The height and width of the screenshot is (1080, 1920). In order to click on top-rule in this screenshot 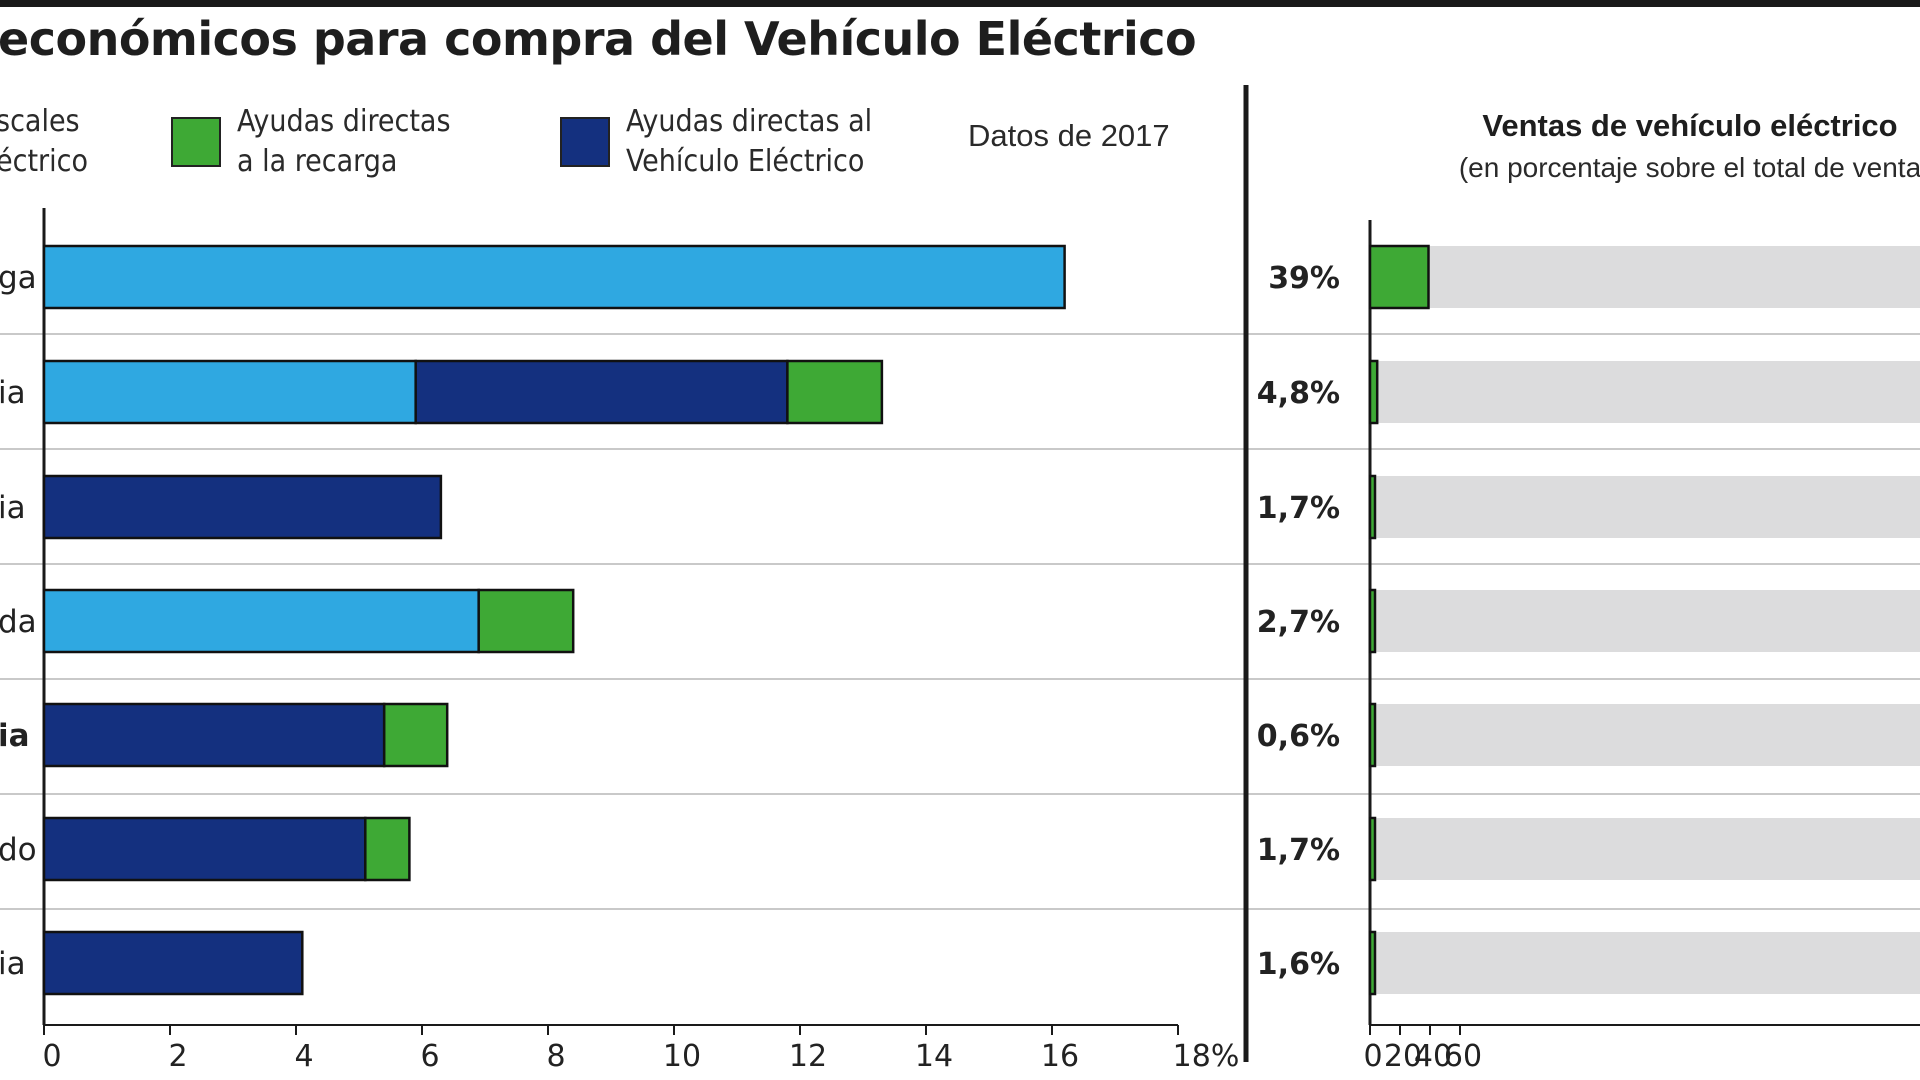, I will do `click(960, 3)`.